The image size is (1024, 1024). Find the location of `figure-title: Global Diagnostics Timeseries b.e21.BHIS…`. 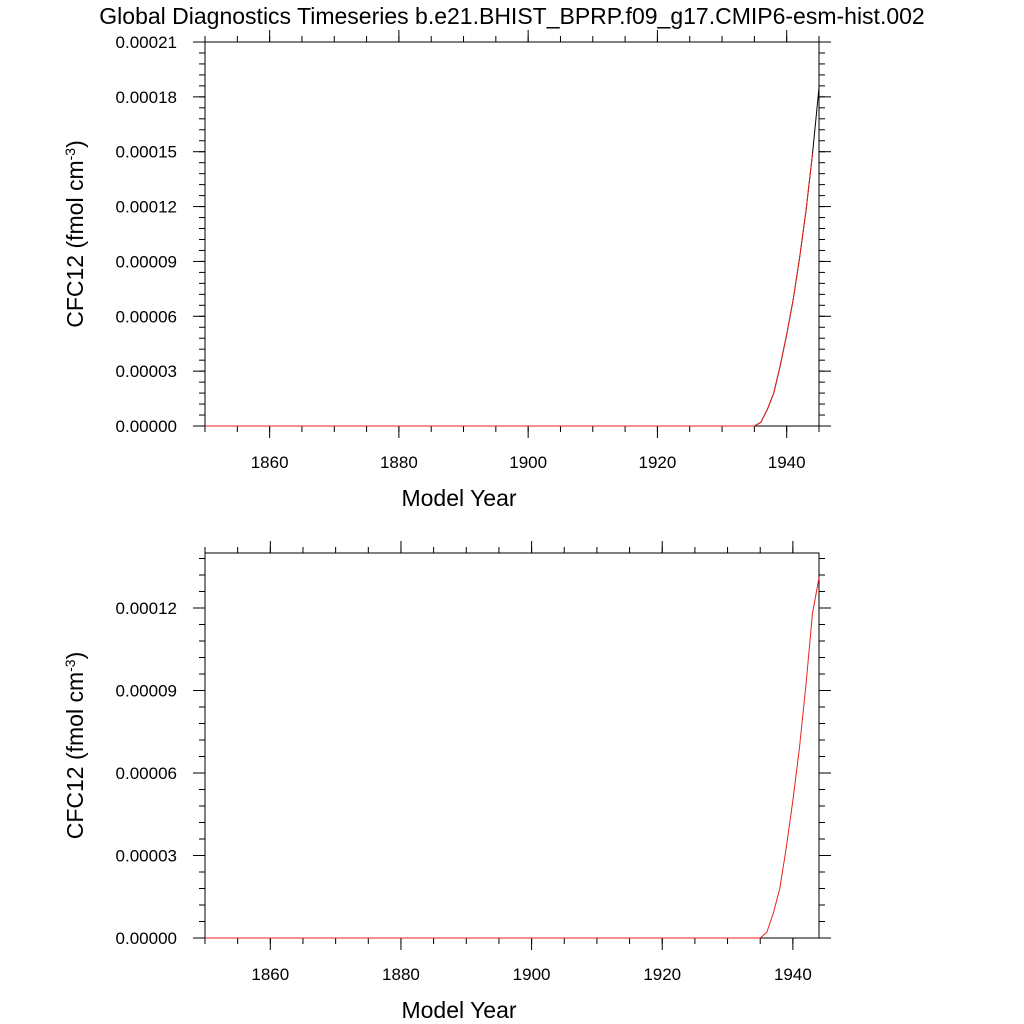

figure-title: Global Diagnostics Timeseries b.e21.BHIS… is located at coordinates (511, 16).